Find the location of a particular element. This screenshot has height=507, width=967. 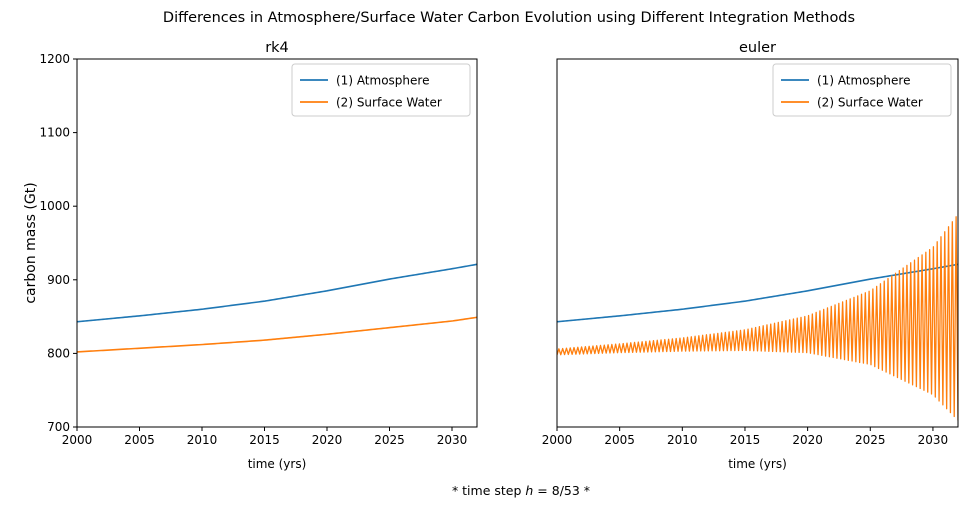

axes-title: rk4 is located at coordinates (277, 48).